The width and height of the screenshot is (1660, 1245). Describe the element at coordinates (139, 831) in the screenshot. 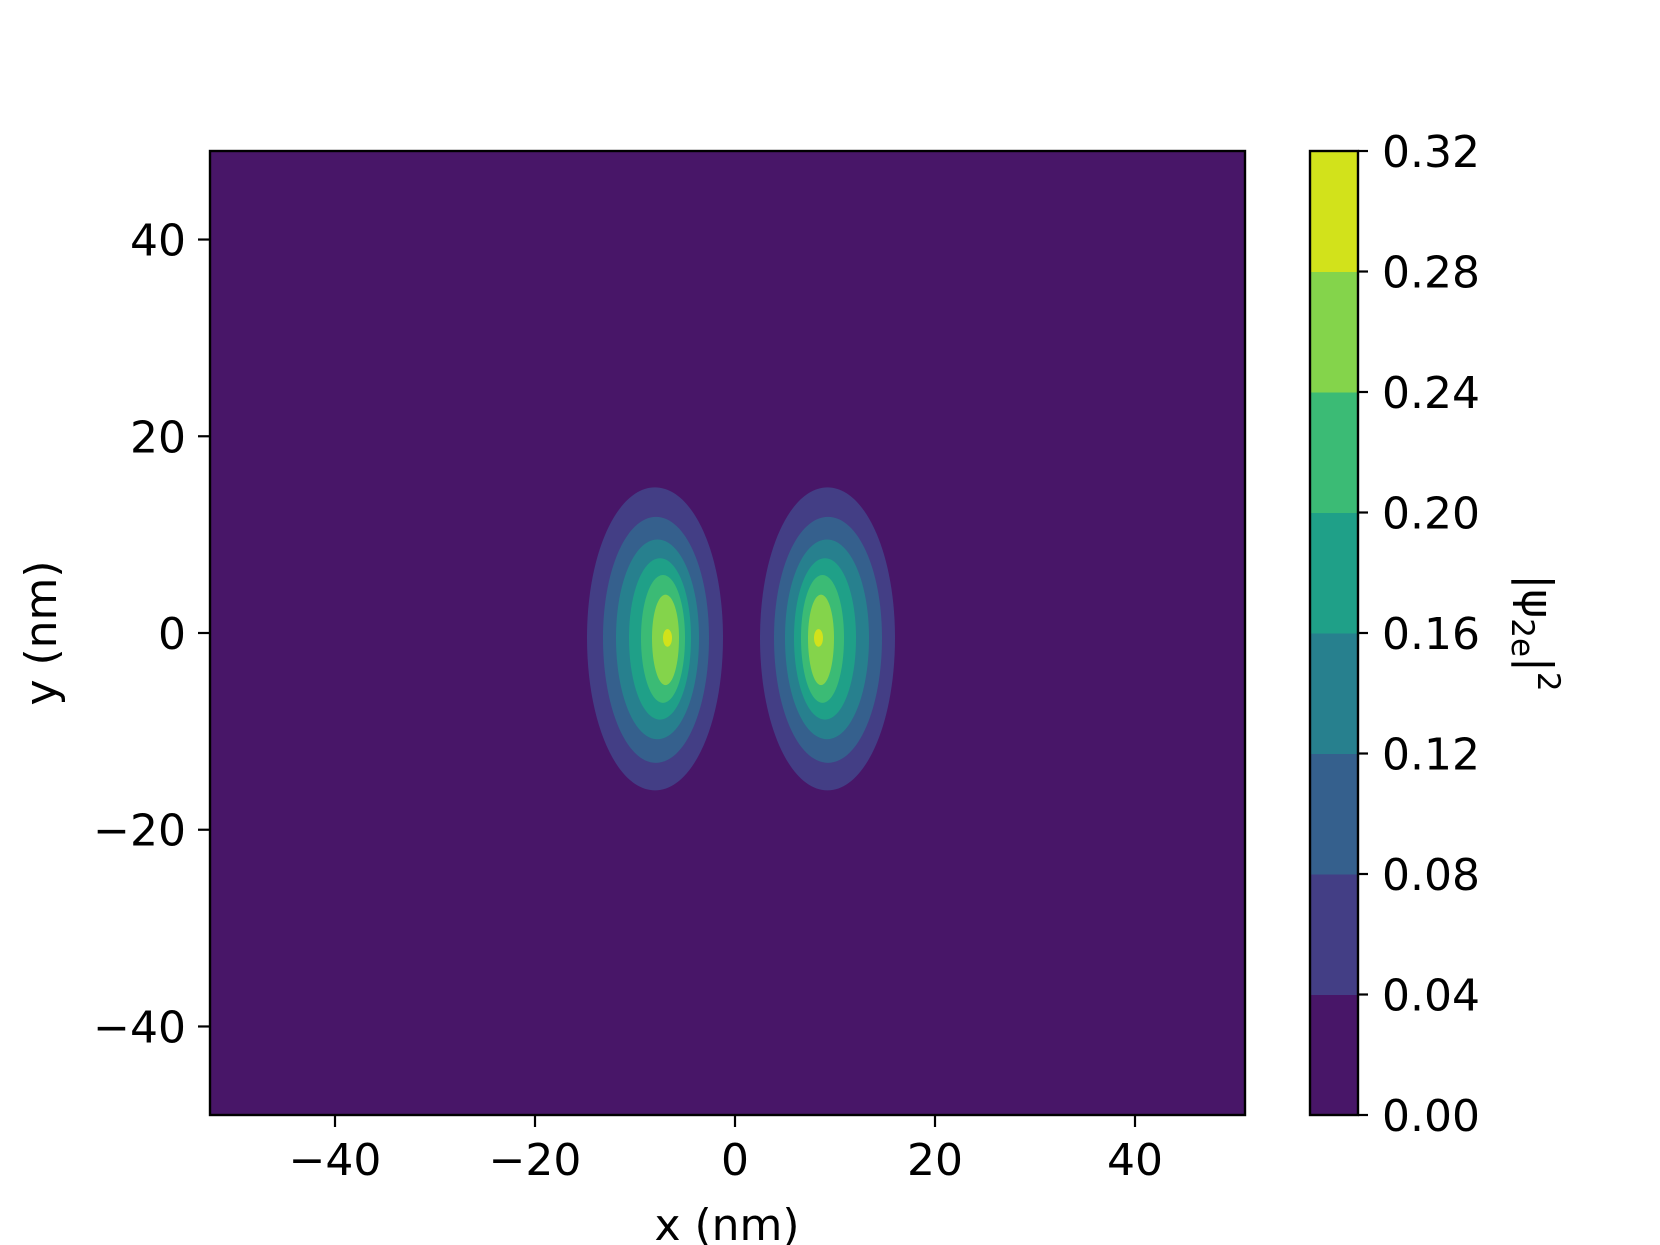

I see `y-tick-label-2: −20` at that location.